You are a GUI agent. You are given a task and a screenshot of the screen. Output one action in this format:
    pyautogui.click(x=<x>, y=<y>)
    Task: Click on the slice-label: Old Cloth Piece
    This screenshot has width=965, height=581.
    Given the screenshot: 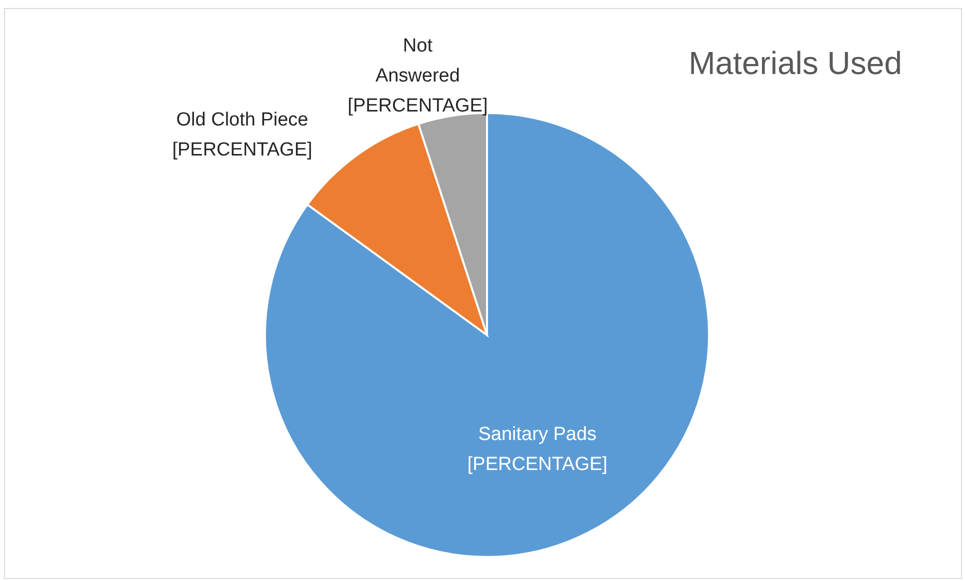 What is the action you would take?
    pyautogui.click(x=242, y=119)
    